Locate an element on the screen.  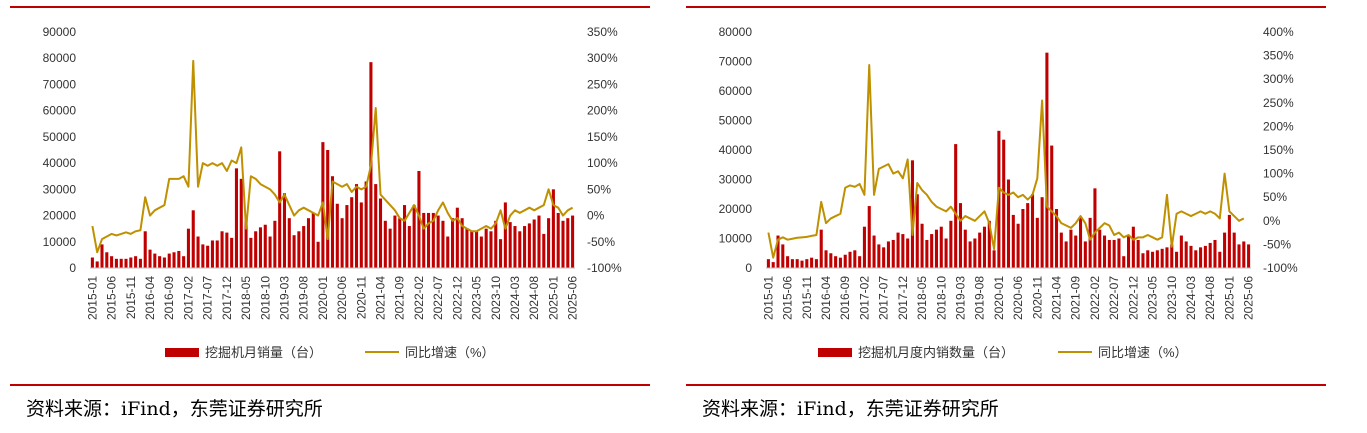
legend-label-line: 同比增速（%） is located at coordinates (450, 352).